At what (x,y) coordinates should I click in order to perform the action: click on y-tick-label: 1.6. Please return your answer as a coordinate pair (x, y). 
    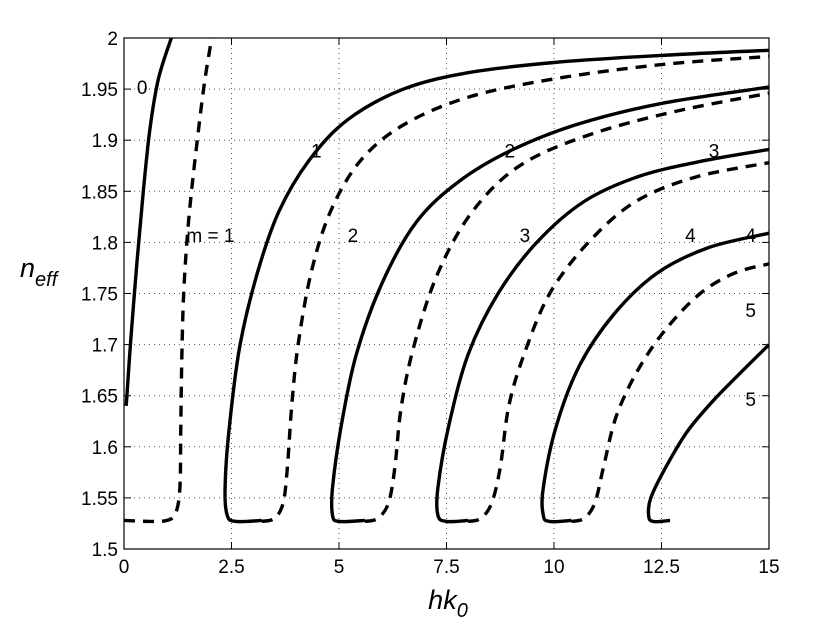
    Looking at the image, I should click on (105, 448).